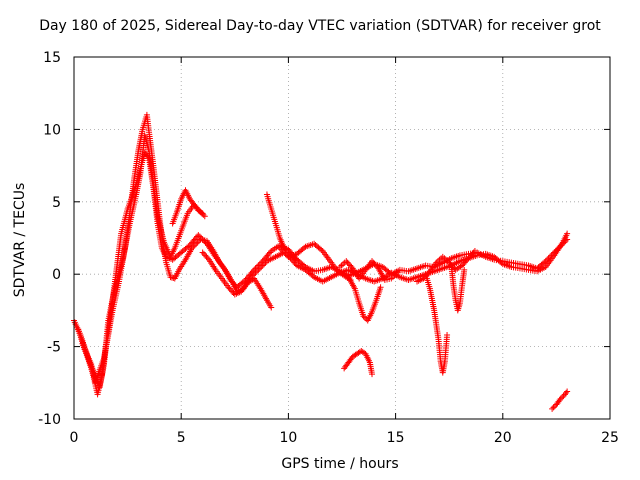 Image resolution: width=640 pixels, height=480 pixels. I want to click on x-tick-label: 5, so click(181, 438).